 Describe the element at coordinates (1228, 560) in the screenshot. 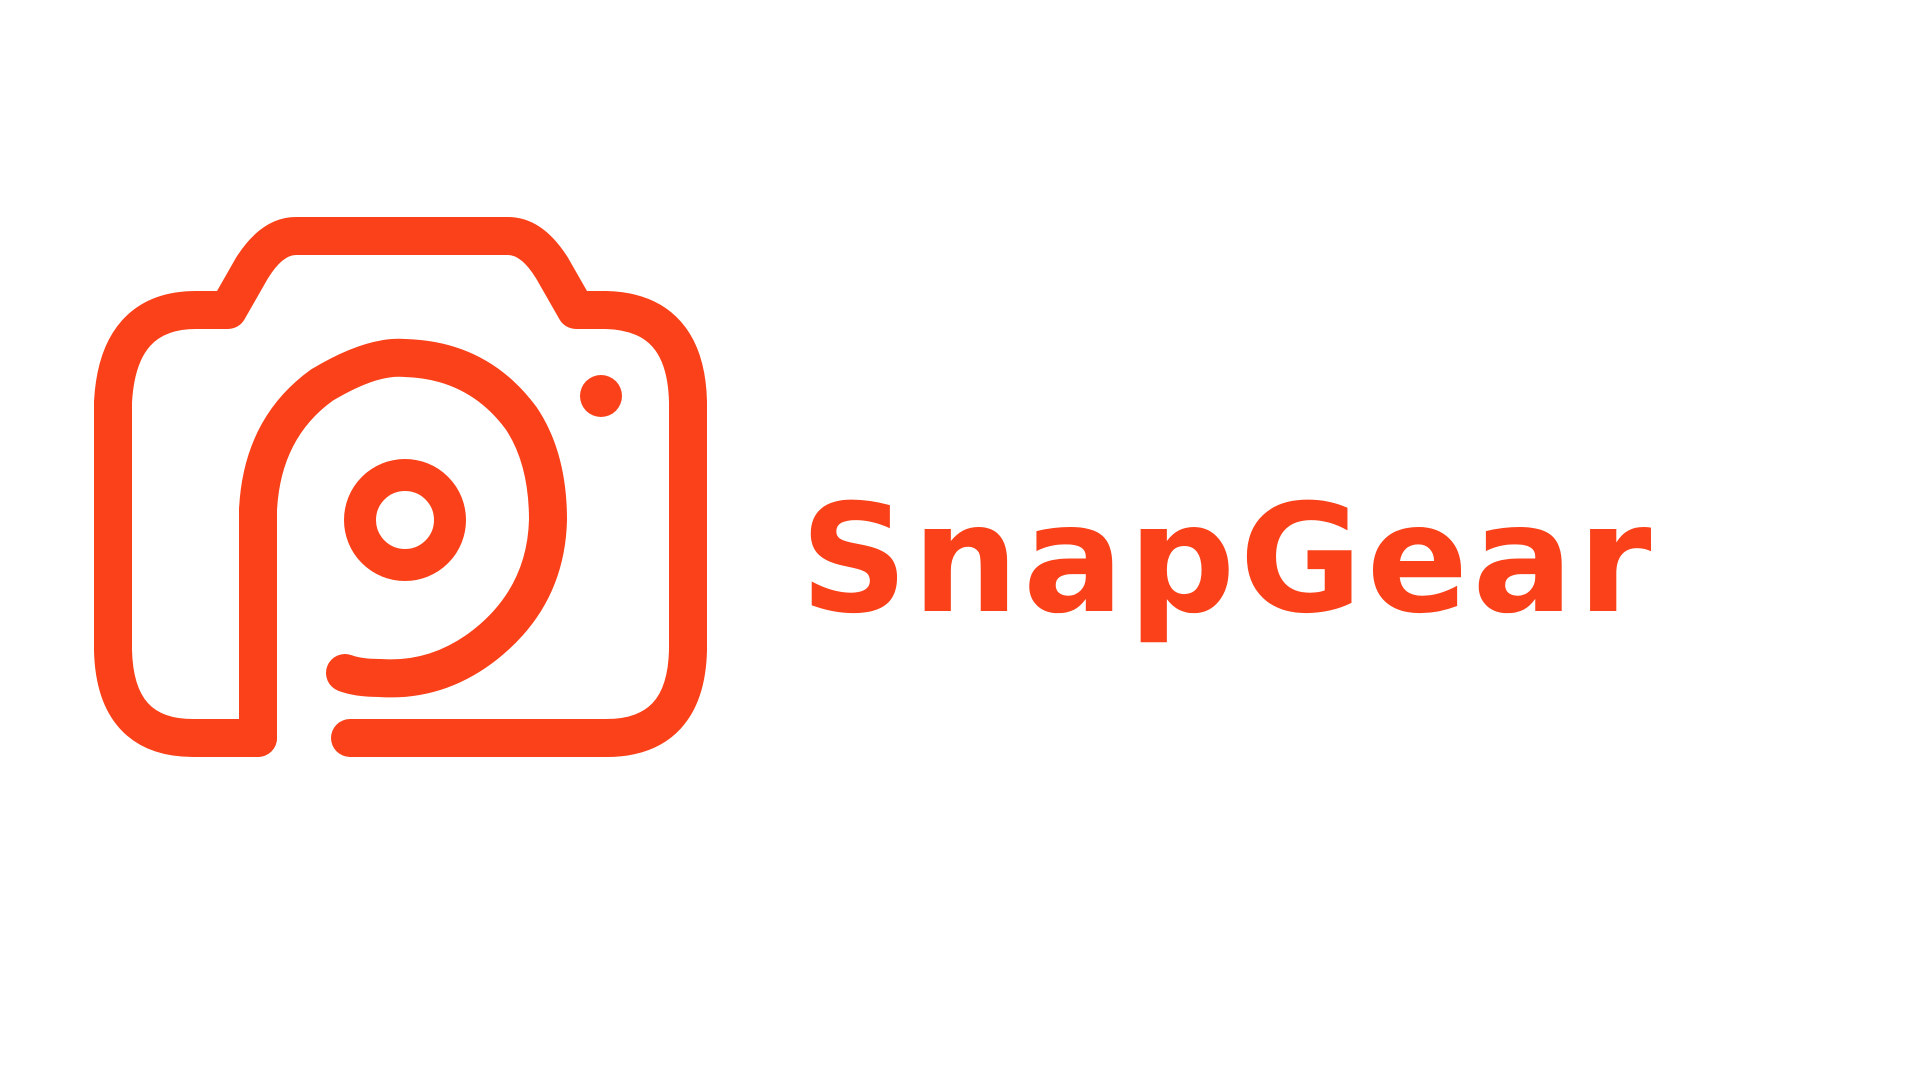

I see `brand-wordmark: SnapGear` at that location.